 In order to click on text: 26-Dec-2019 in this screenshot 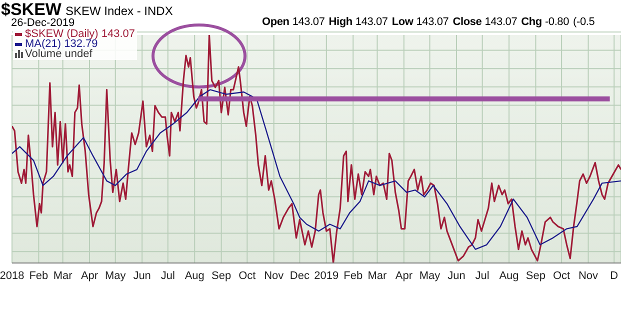, I will do `click(43, 23)`.